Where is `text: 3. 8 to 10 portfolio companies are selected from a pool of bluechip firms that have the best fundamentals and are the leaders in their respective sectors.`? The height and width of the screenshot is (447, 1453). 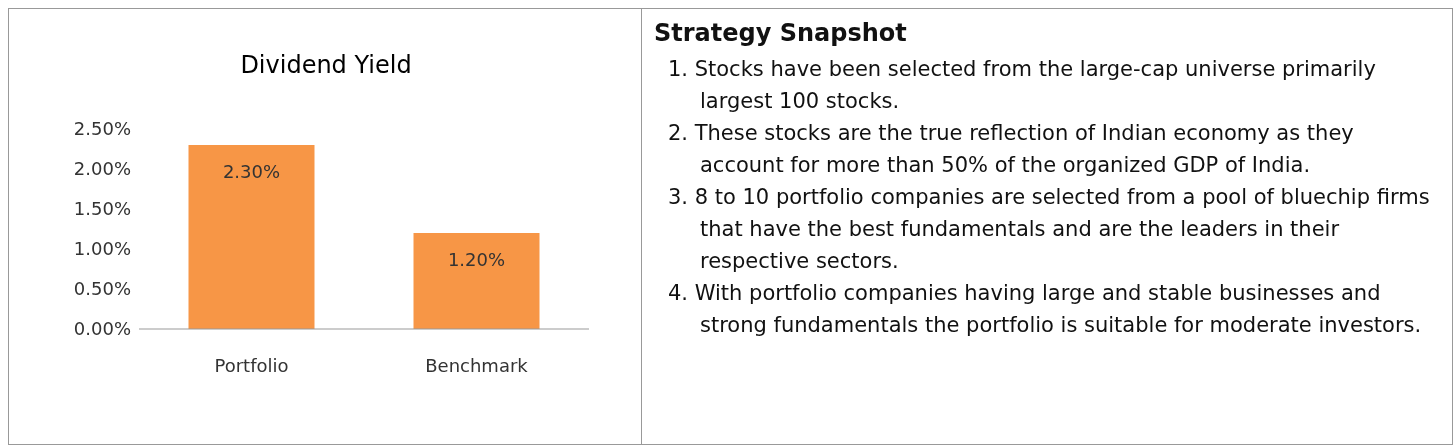 text: 3. 8 to 10 portfolio companies are selected from a pool of bluechip firms that have the best fundamentals and are the leaders in their respective sectors. is located at coordinates (1049, 229).